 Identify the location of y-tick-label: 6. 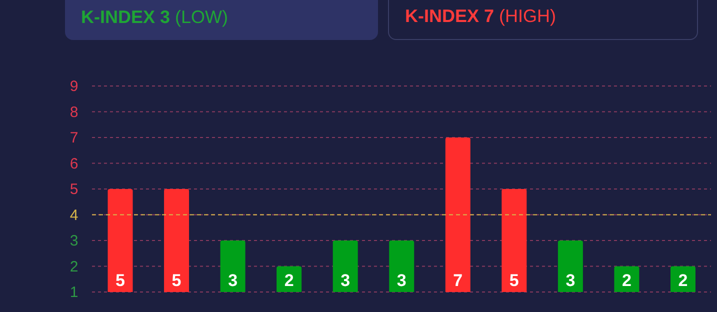
(74, 163).